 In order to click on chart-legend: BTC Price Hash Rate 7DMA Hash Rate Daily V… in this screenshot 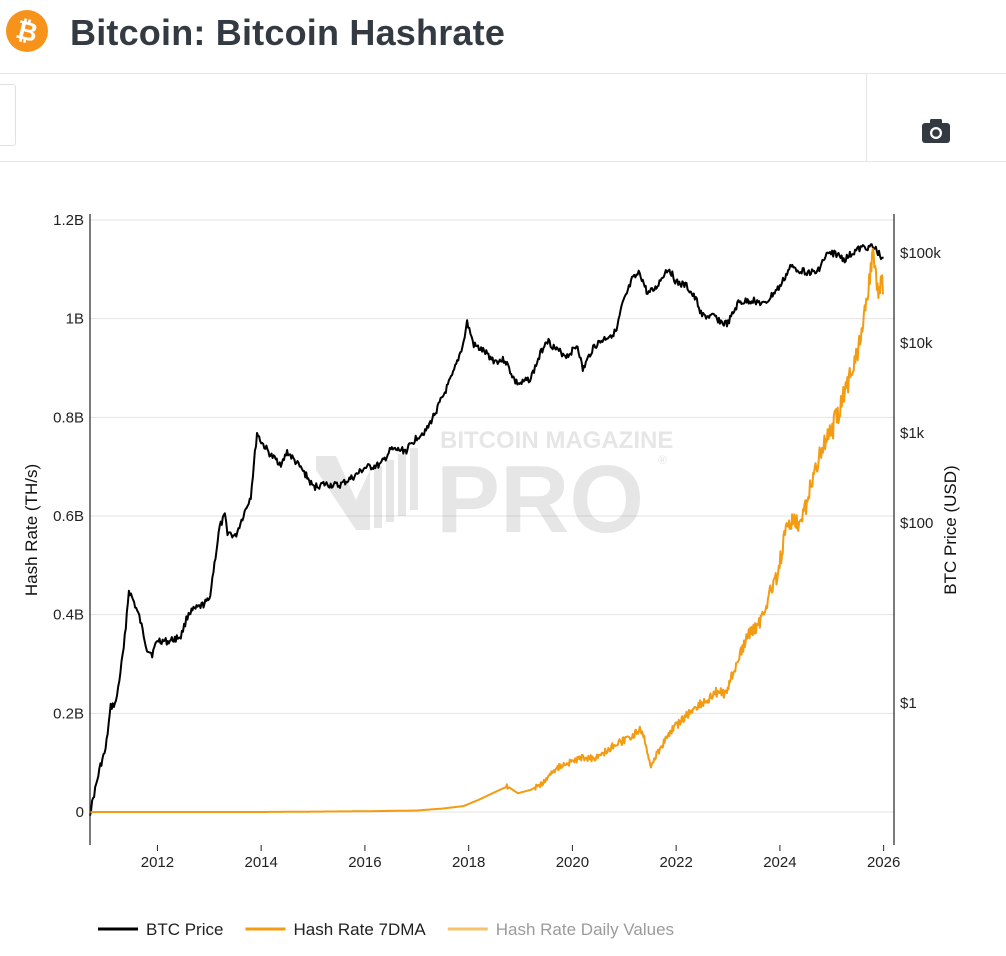, I will do `click(386, 929)`.